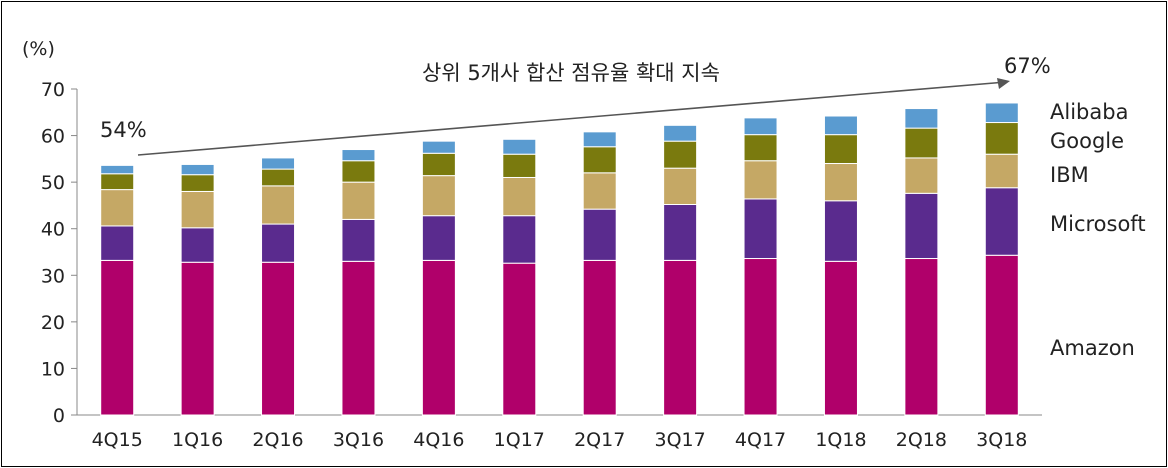 This screenshot has width=1168, height=468. What do you see at coordinates (1001, 440) in the screenshot?
I see `x-tick-label: 3Q18` at bounding box center [1001, 440].